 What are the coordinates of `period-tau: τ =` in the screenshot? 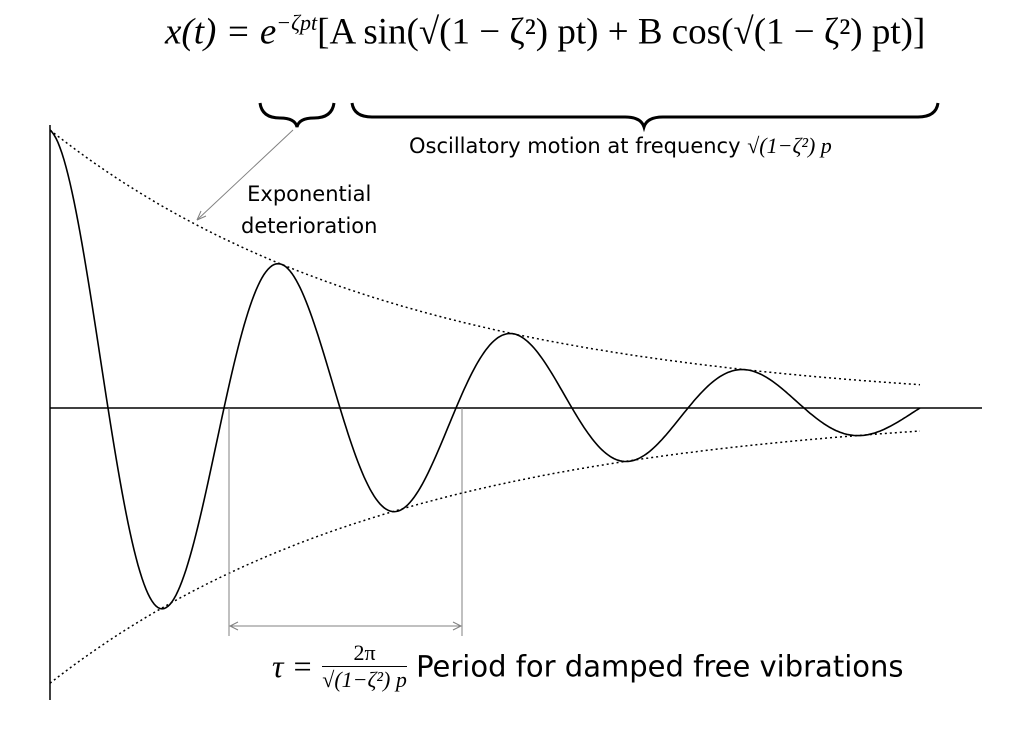 It's located at (293, 666).